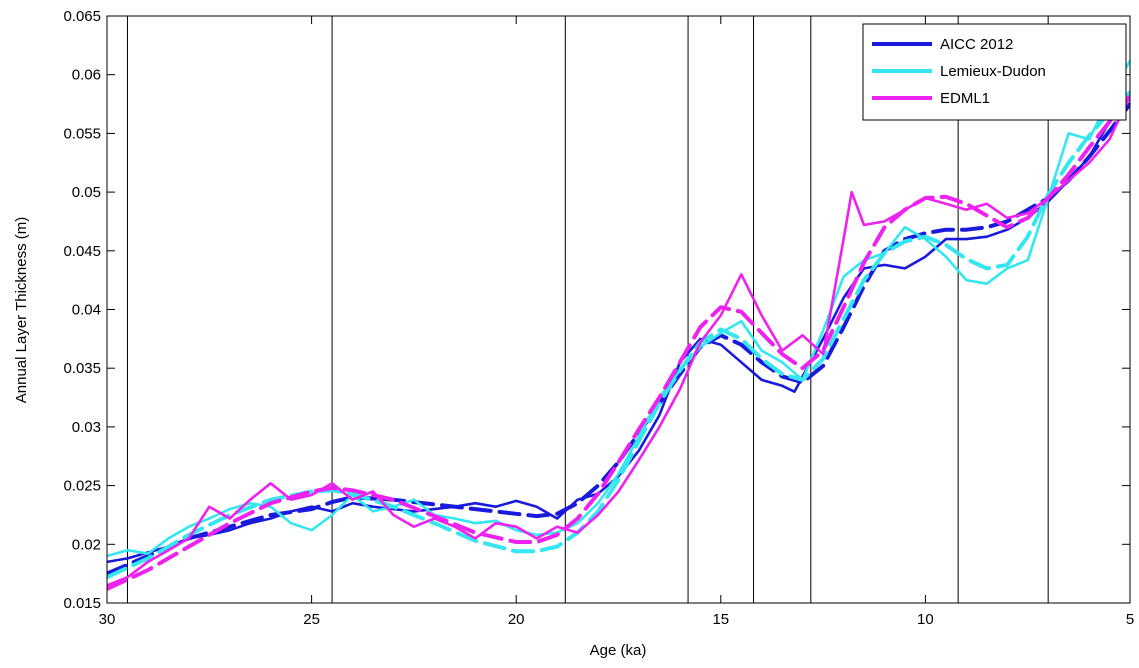 The height and width of the screenshot is (668, 1139). Describe the element at coordinates (21, 310) in the screenshot. I see `y-axis-label: Annual Layer Thickness (m)` at that location.